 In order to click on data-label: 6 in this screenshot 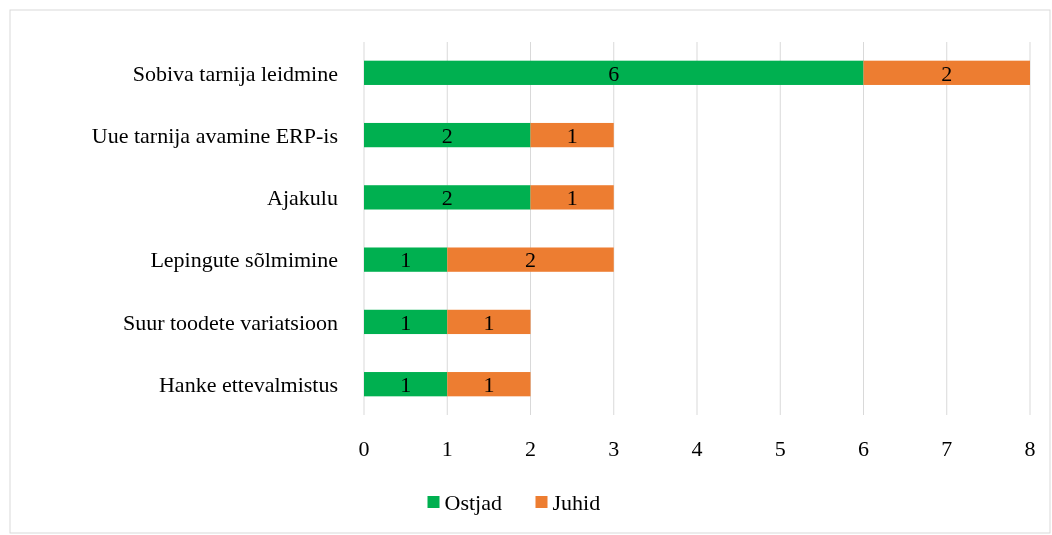, I will do `click(614, 73)`.